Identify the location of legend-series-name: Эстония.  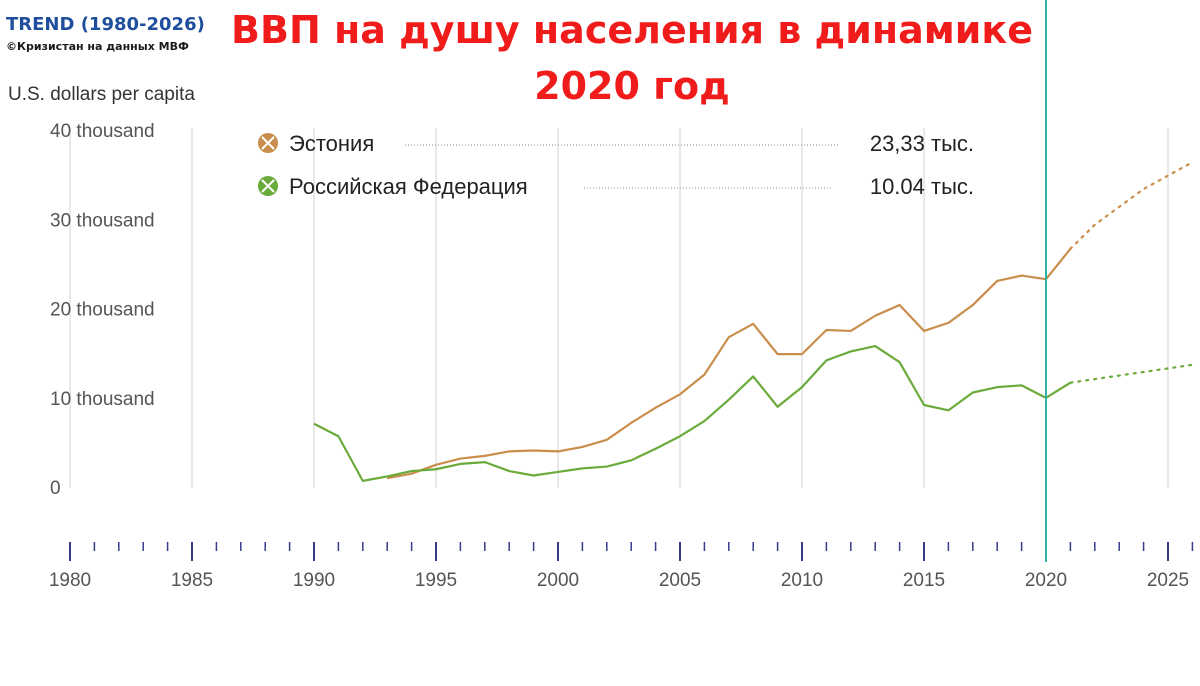
(331, 143).